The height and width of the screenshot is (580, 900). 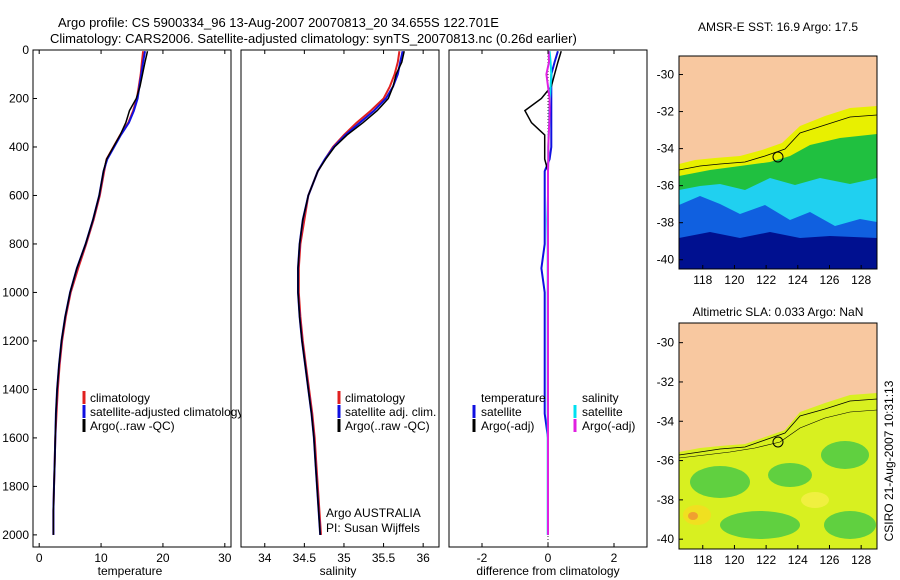 What do you see at coordinates (225, 558) in the screenshot?
I see `x-tick-label: 30` at bounding box center [225, 558].